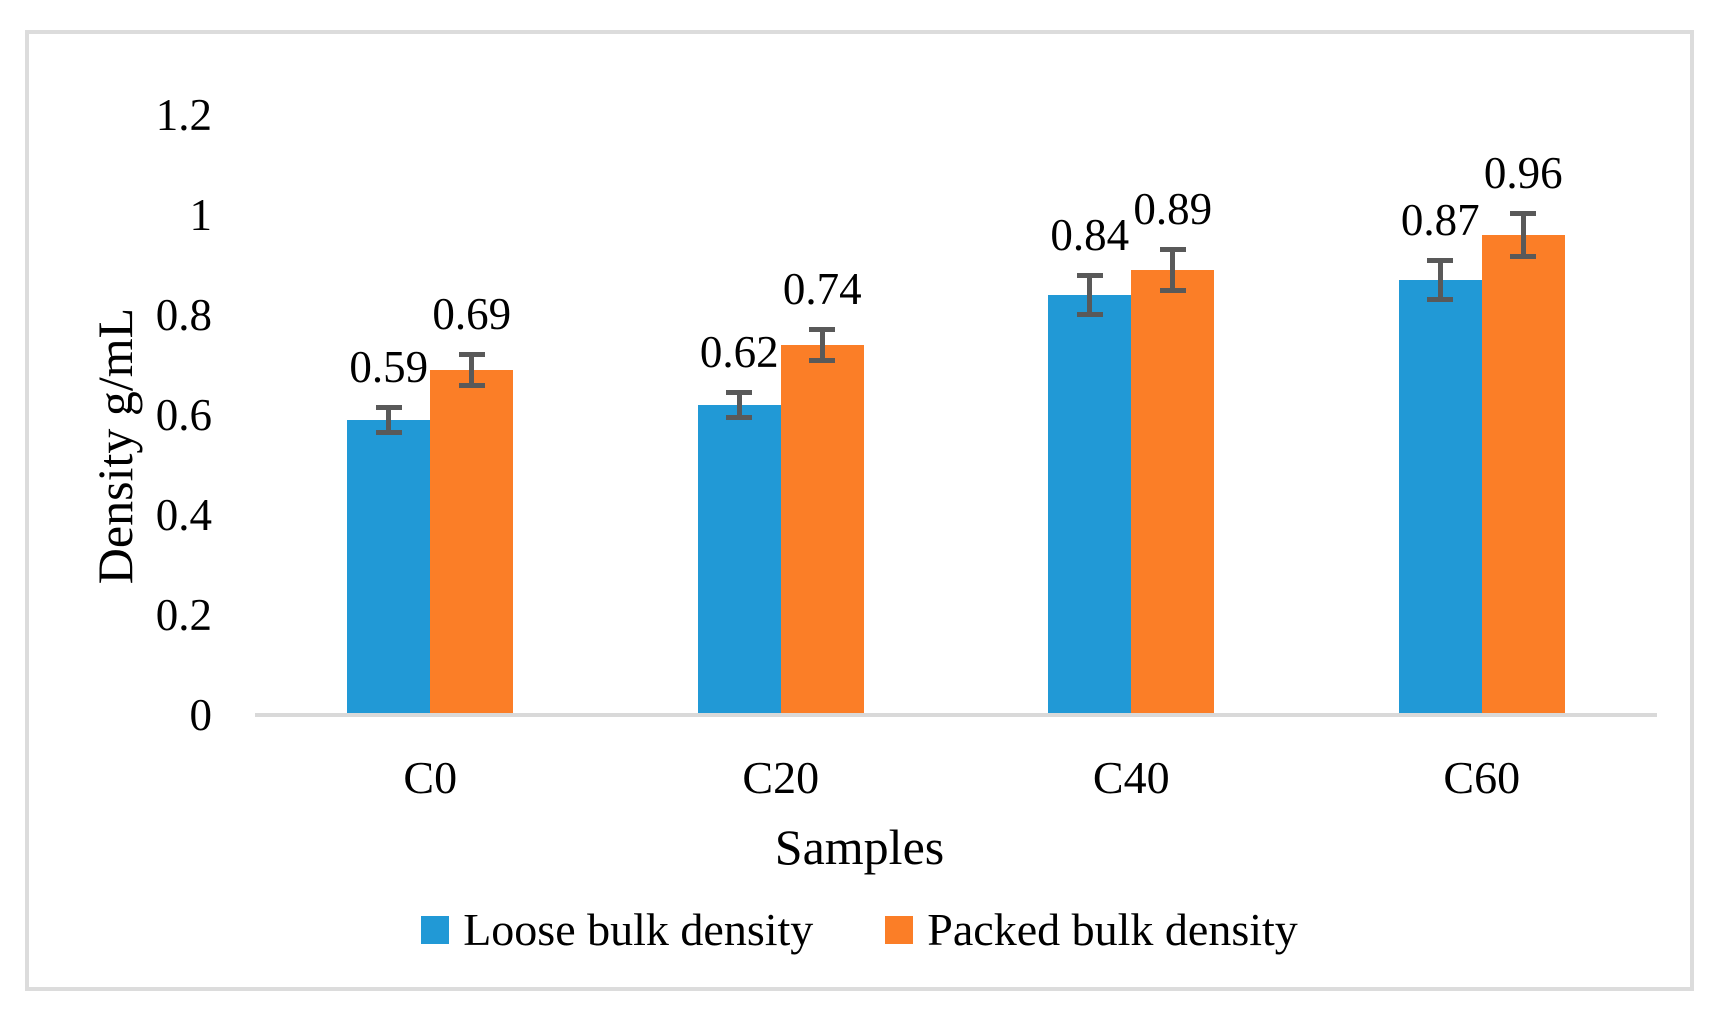 Image resolution: width=1729 pixels, height=1035 pixels. I want to click on legend-item: Loose bulk density, so click(617, 930).